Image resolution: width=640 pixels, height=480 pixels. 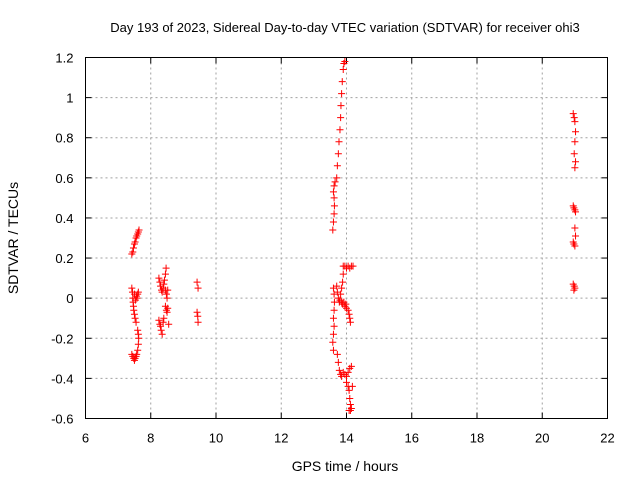 I want to click on y-axis-label: SDTVAR / TECUs, so click(x=13, y=238).